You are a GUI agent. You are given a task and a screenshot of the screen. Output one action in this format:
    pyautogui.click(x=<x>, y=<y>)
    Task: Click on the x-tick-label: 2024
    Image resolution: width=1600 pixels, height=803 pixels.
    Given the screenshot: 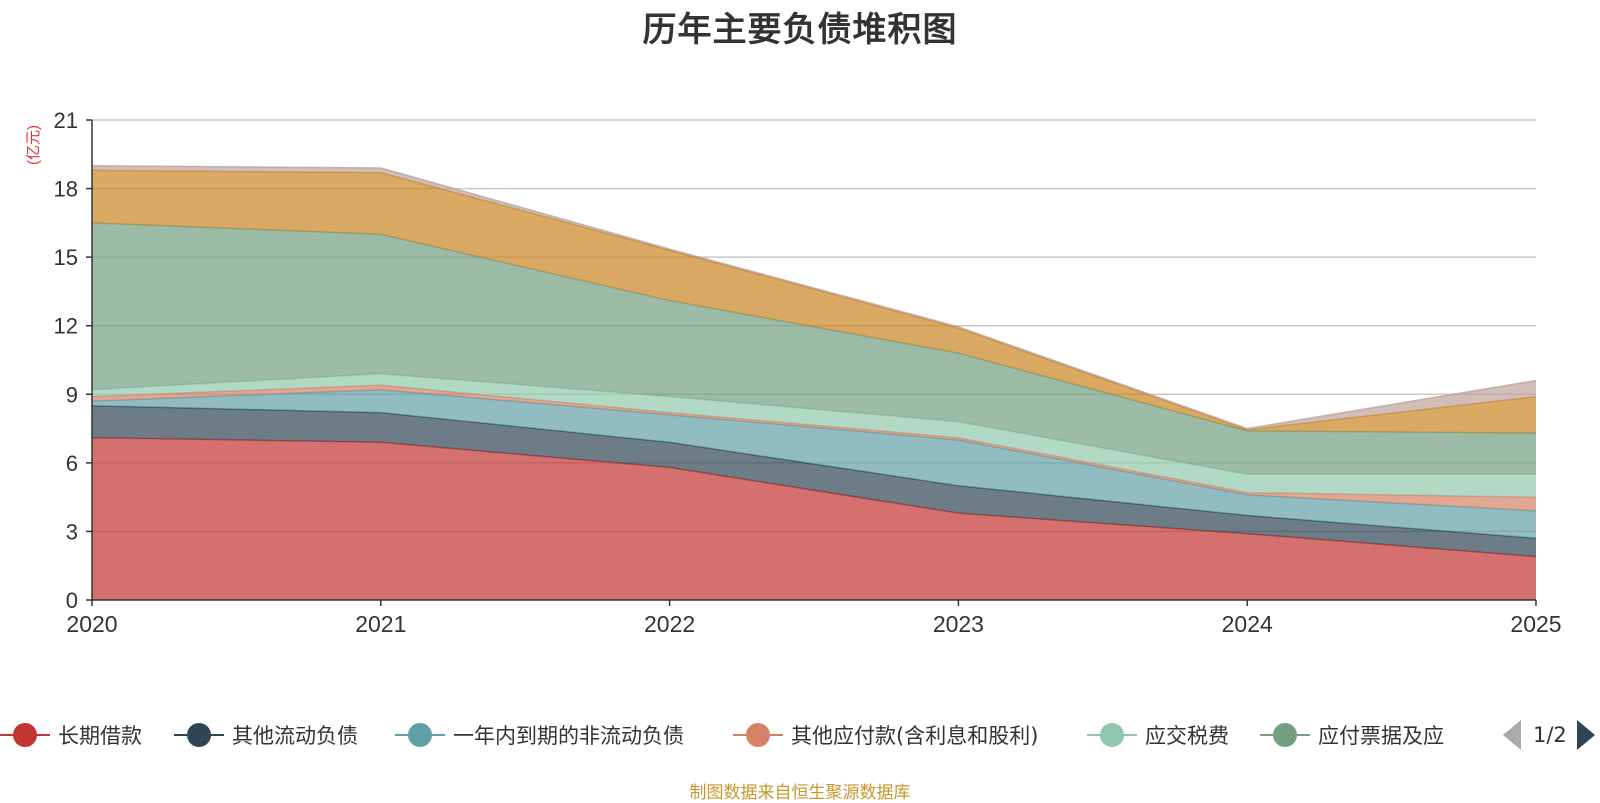 What is the action you would take?
    pyautogui.click(x=1247, y=624)
    